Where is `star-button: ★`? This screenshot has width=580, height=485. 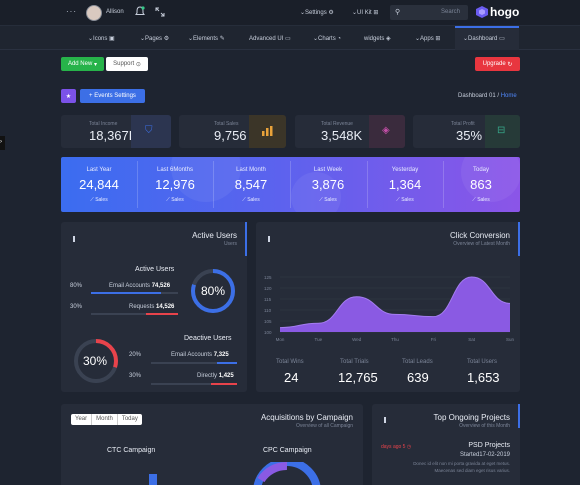
star-button: ★ is located at coordinates (68, 96).